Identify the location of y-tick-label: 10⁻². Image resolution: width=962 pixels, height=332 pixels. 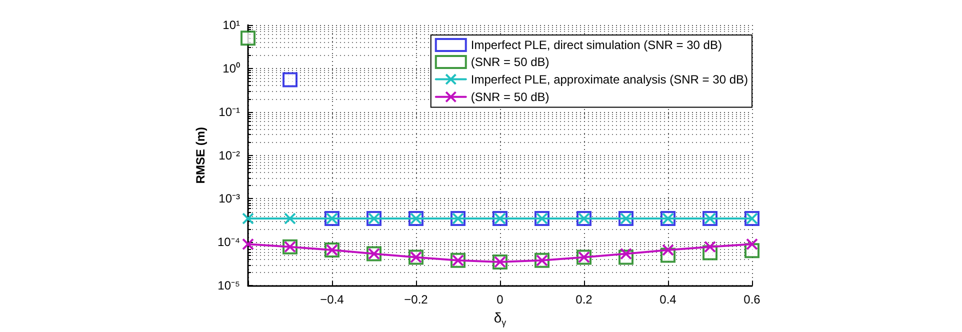
(229, 155).